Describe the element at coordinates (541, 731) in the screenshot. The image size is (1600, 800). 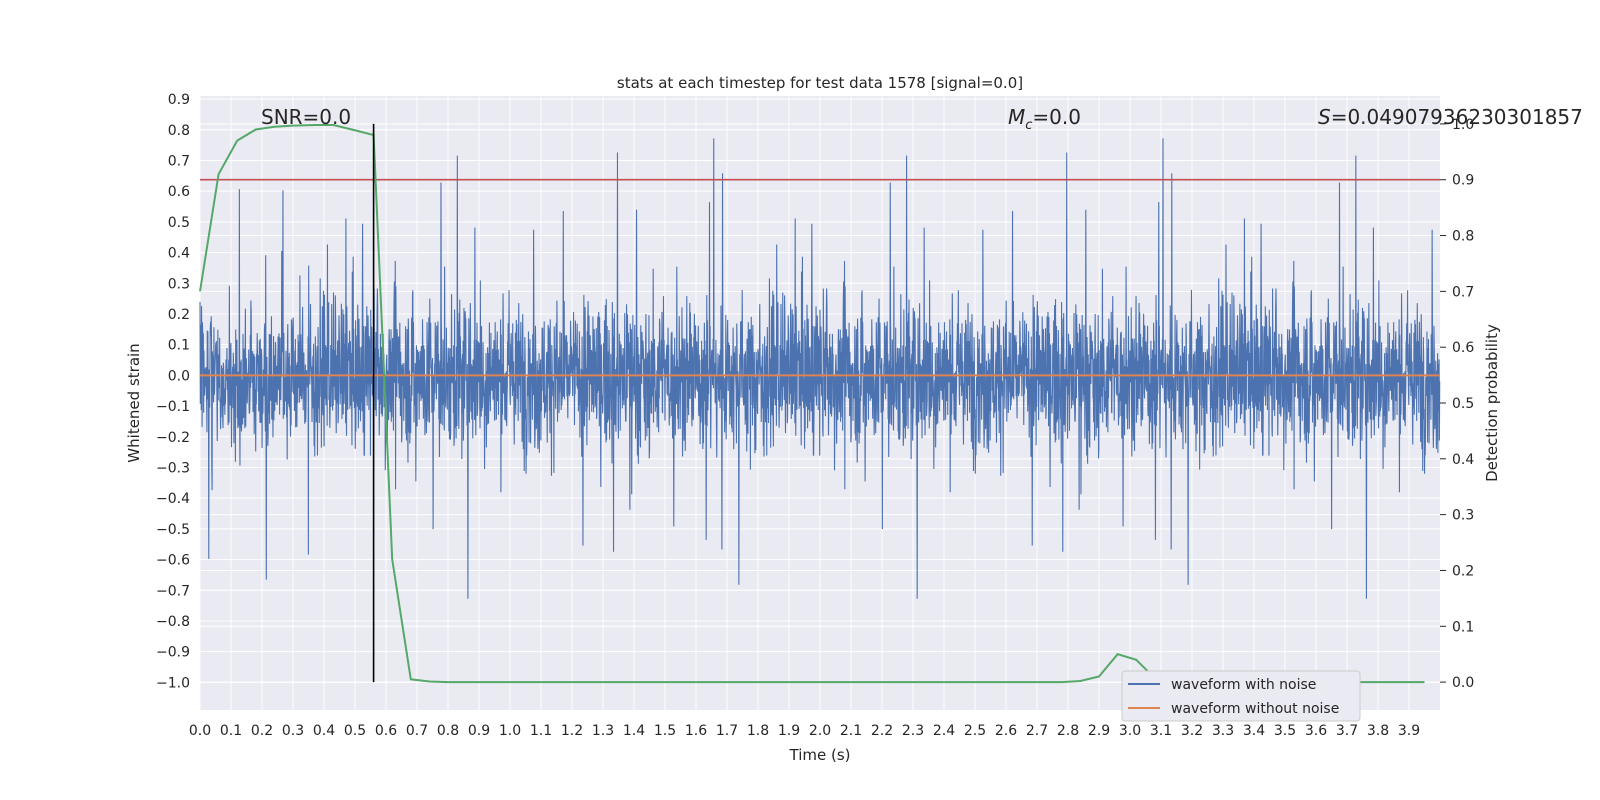
I see `x-tick-label: 1.1` at that location.